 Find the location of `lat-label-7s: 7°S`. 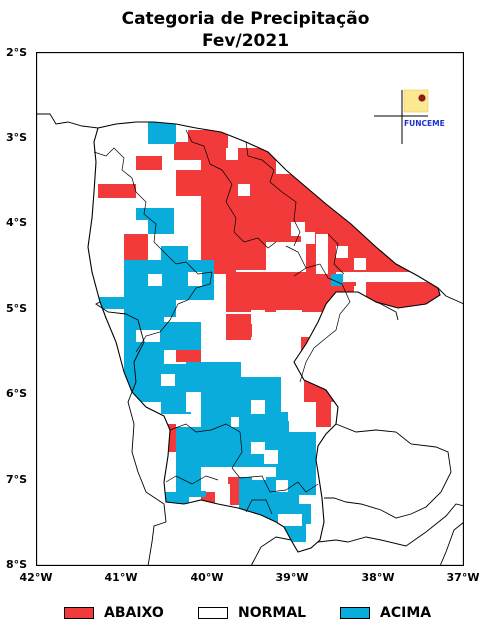

lat-label-7s: 7°S is located at coordinates (17, 479).